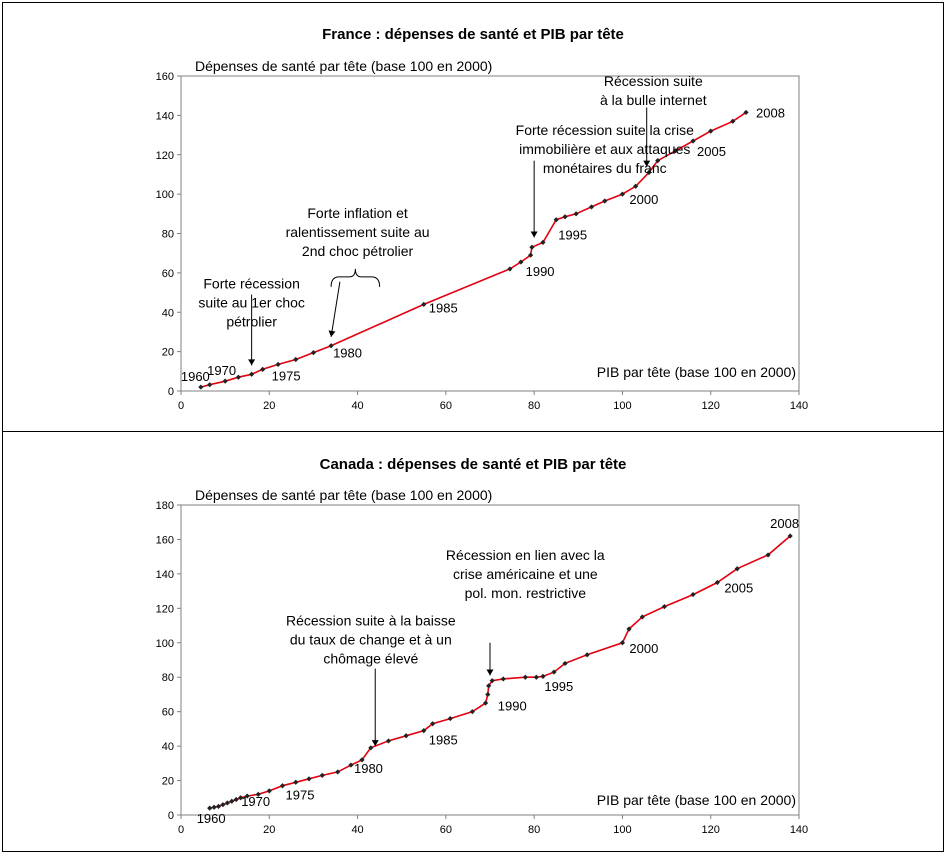 The image size is (946, 856). Describe the element at coordinates (525, 555) in the screenshot. I see `annotation-text: Récession en lien avec la` at that location.